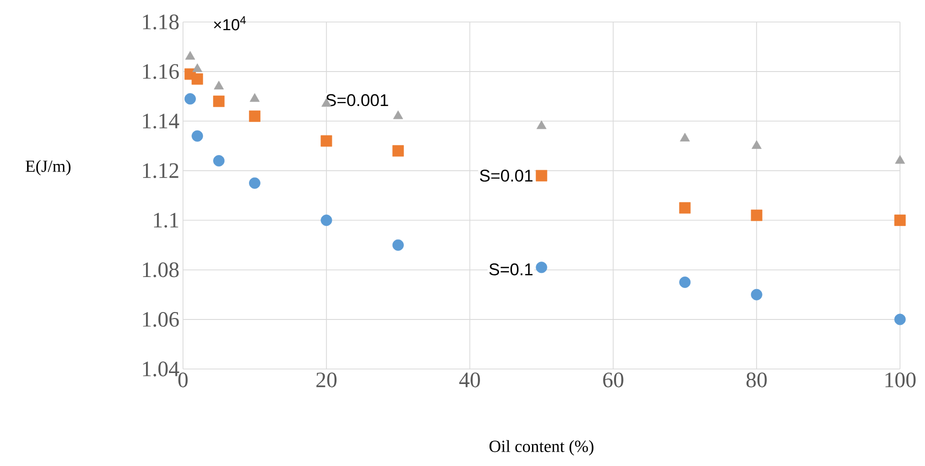 The image size is (925, 466). Describe the element at coordinates (756, 380) in the screenshot. I see `x-tick-label: 80` at that location.